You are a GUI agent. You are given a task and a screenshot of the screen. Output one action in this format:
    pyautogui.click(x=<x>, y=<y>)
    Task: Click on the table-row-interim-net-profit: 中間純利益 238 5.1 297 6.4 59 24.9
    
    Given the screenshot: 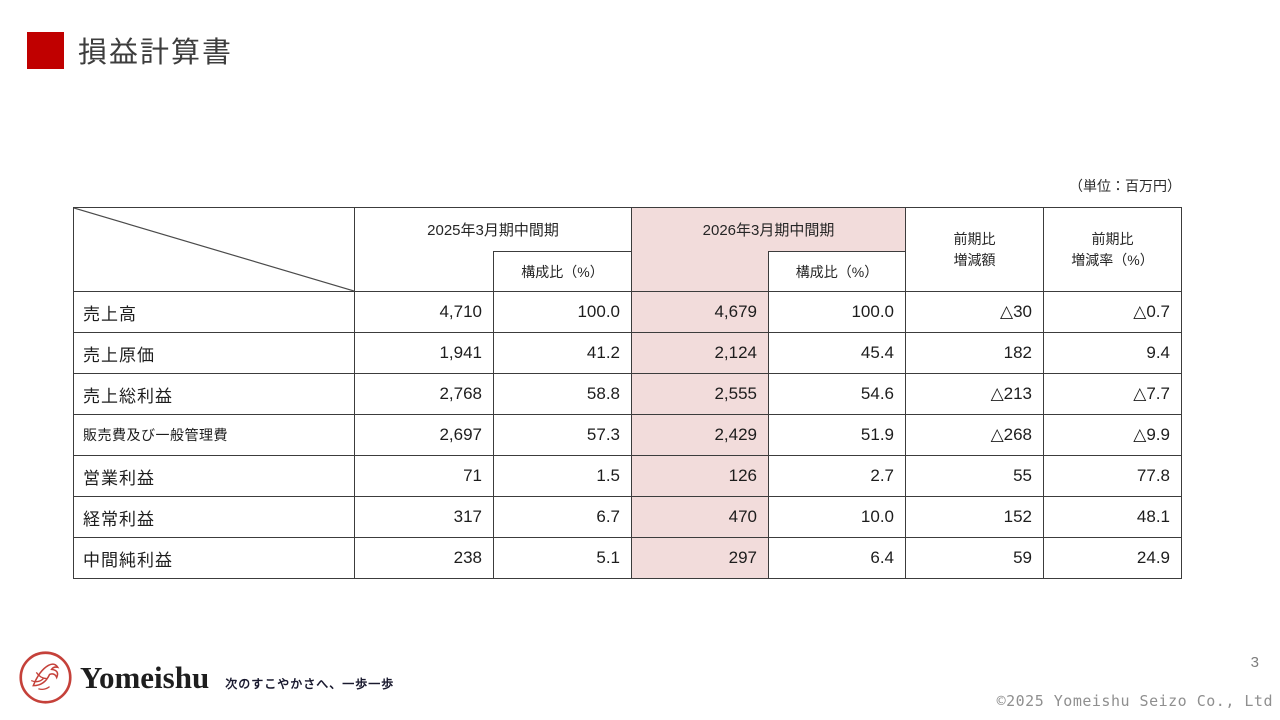 What is the action you would take?
    pyautogui.click(x=627, y=558)
    